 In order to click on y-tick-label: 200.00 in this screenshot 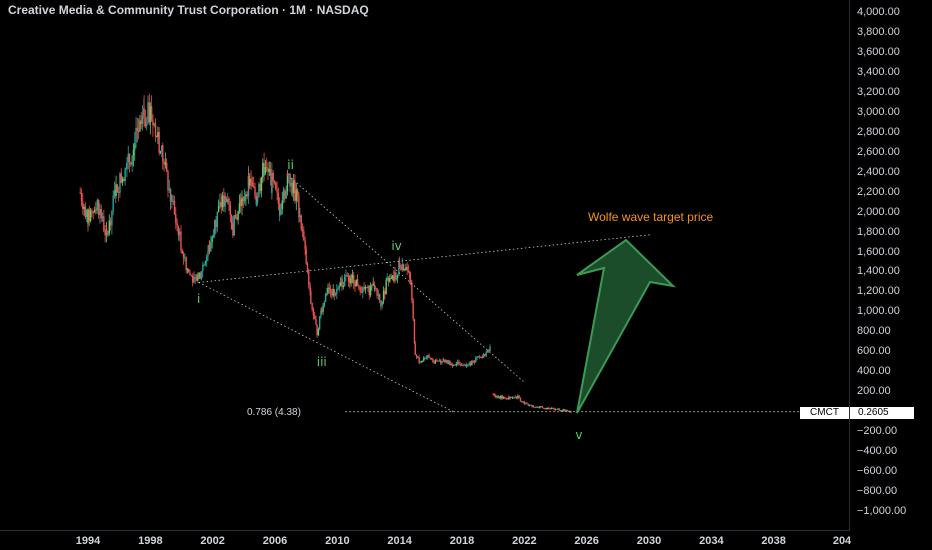, I will do `click(874, 391)`.